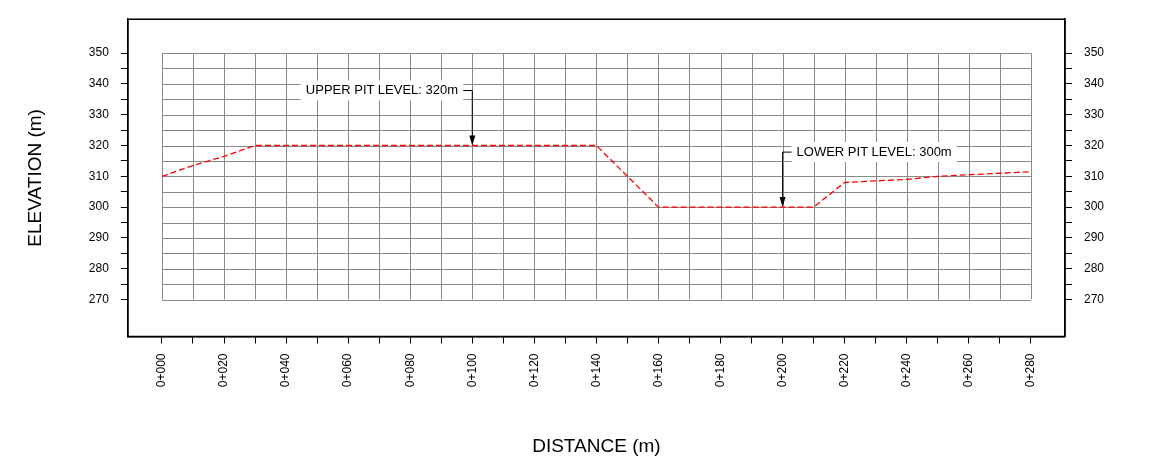 Image resolution: width=1161 pixels, height=472 pixels. Describe the element at coordinates (1094, 175) in the screenshot. I see `y2-tick-label: 310` at that location.